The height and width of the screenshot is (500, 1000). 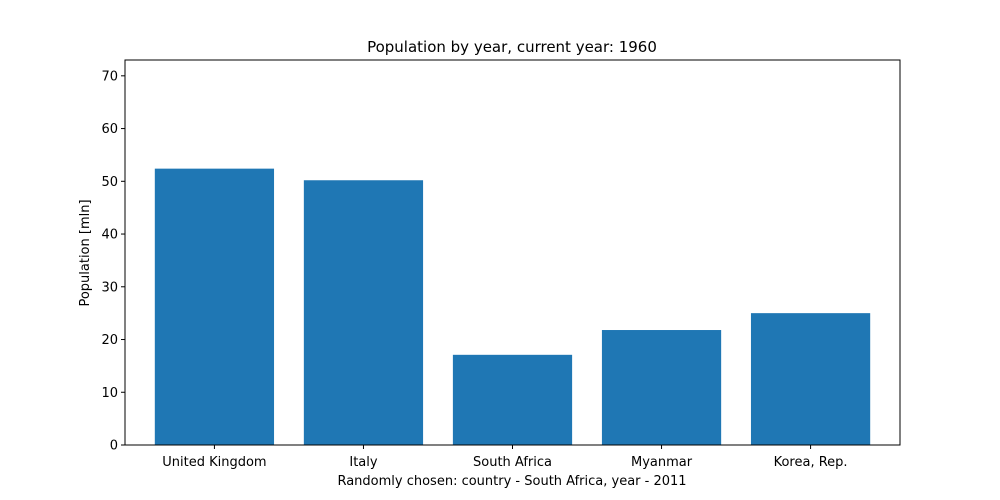 I want to click on x-tick-label: Italy, so click(x=363, y=462).